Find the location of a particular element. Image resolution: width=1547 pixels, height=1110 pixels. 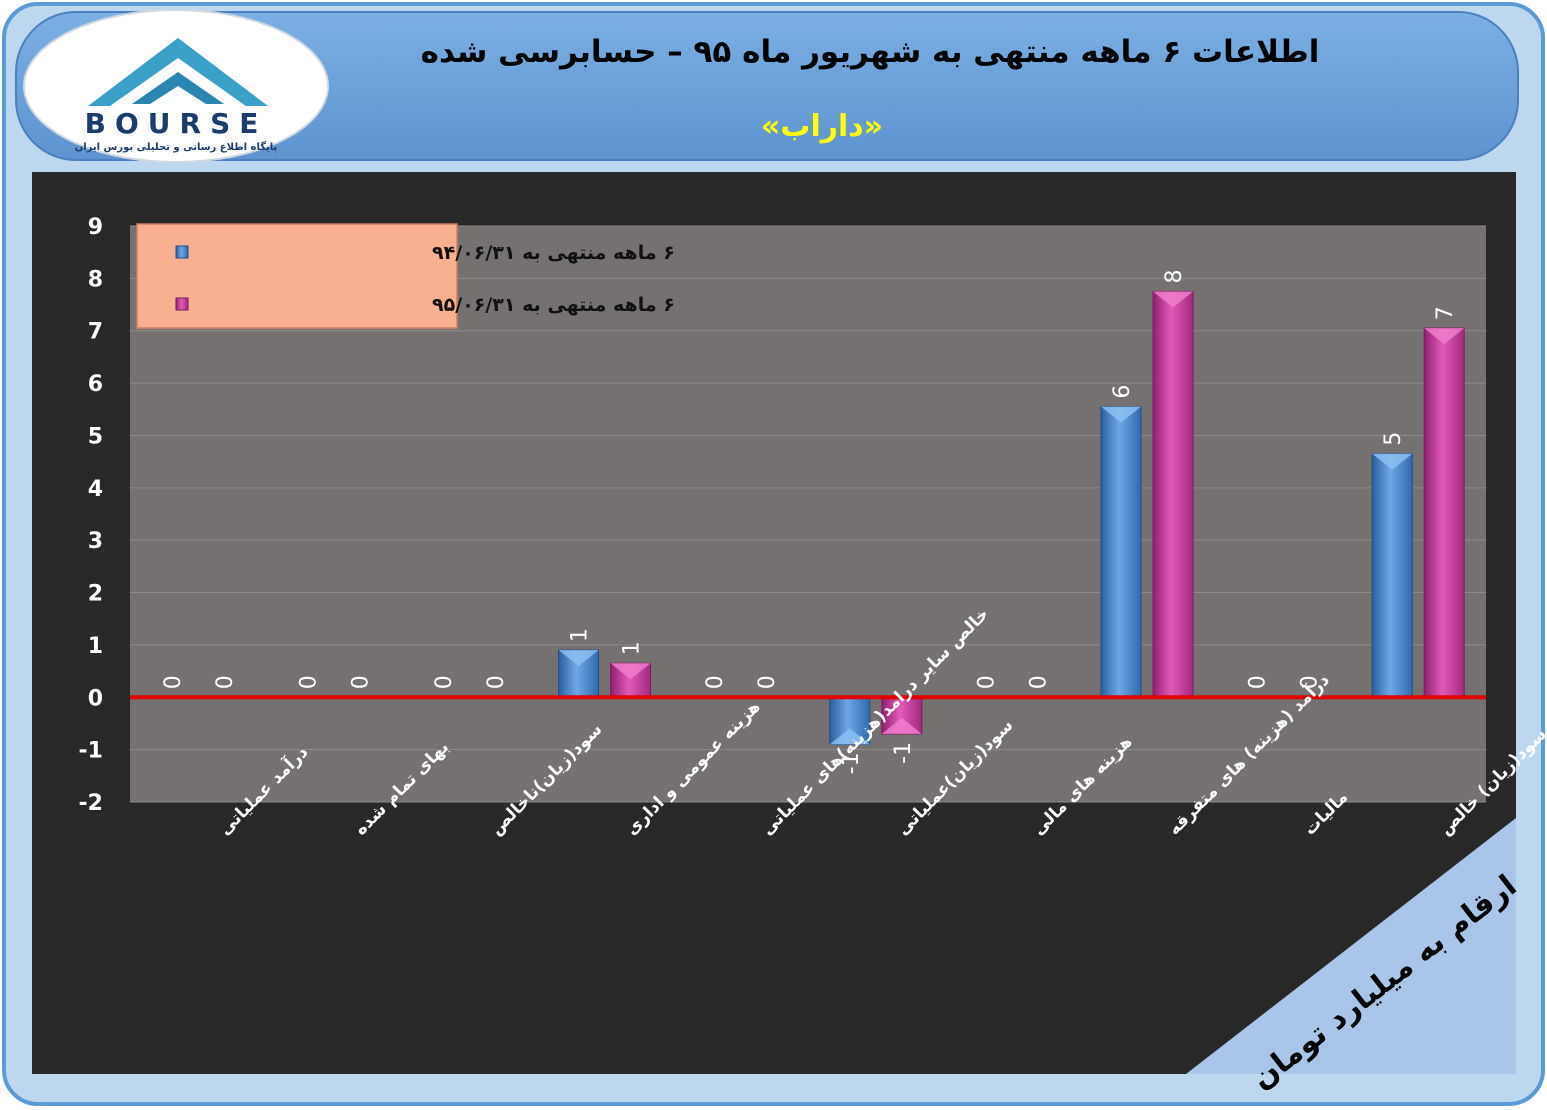

data-label-series1: 1 is located at coordinates (580, 635).